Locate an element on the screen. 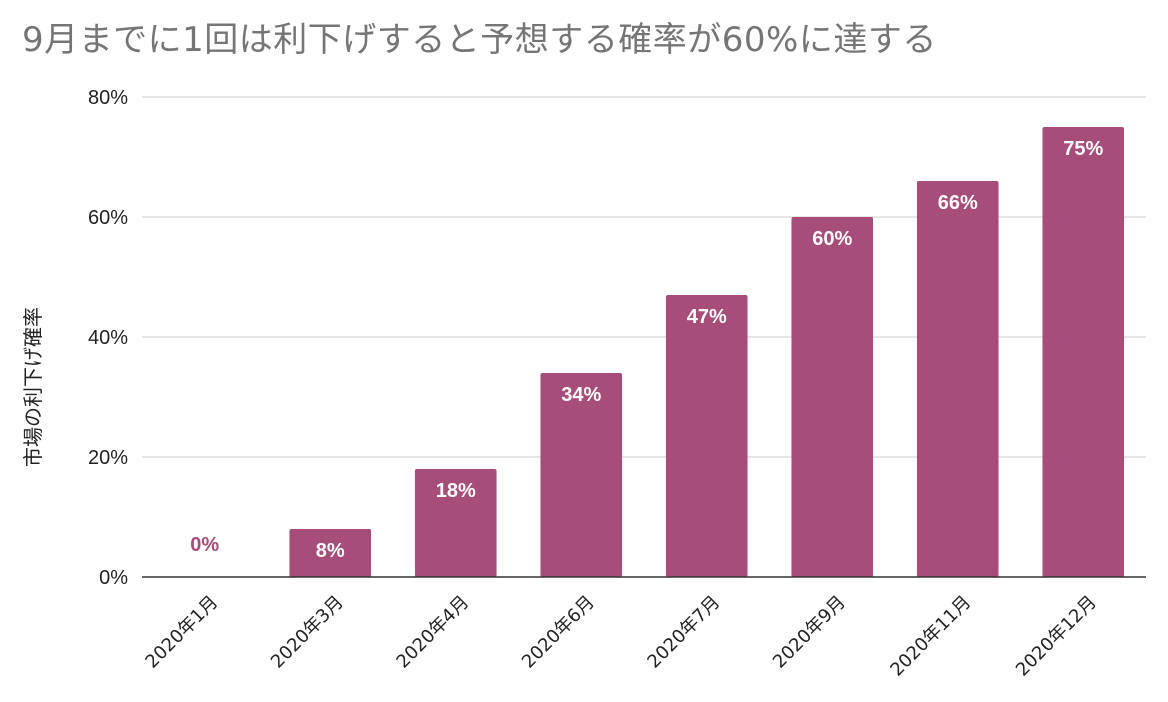 Image resolution: width=1168 pixels, height=702 pixels. y-tick-label: 80% is located at coordinates (108, 98).